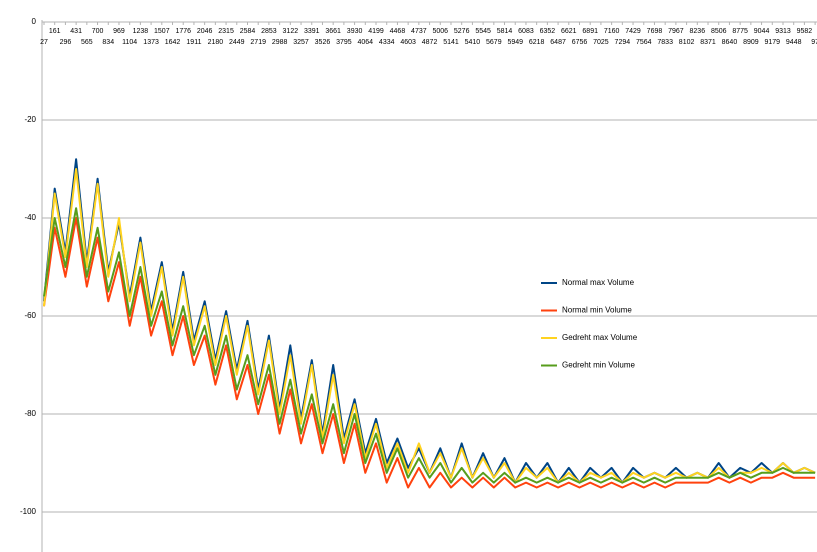  What do you see at coordinates (30, 119) in the screenshot?
I see `y-tick-label: -20` at bounding box center [30, 119].